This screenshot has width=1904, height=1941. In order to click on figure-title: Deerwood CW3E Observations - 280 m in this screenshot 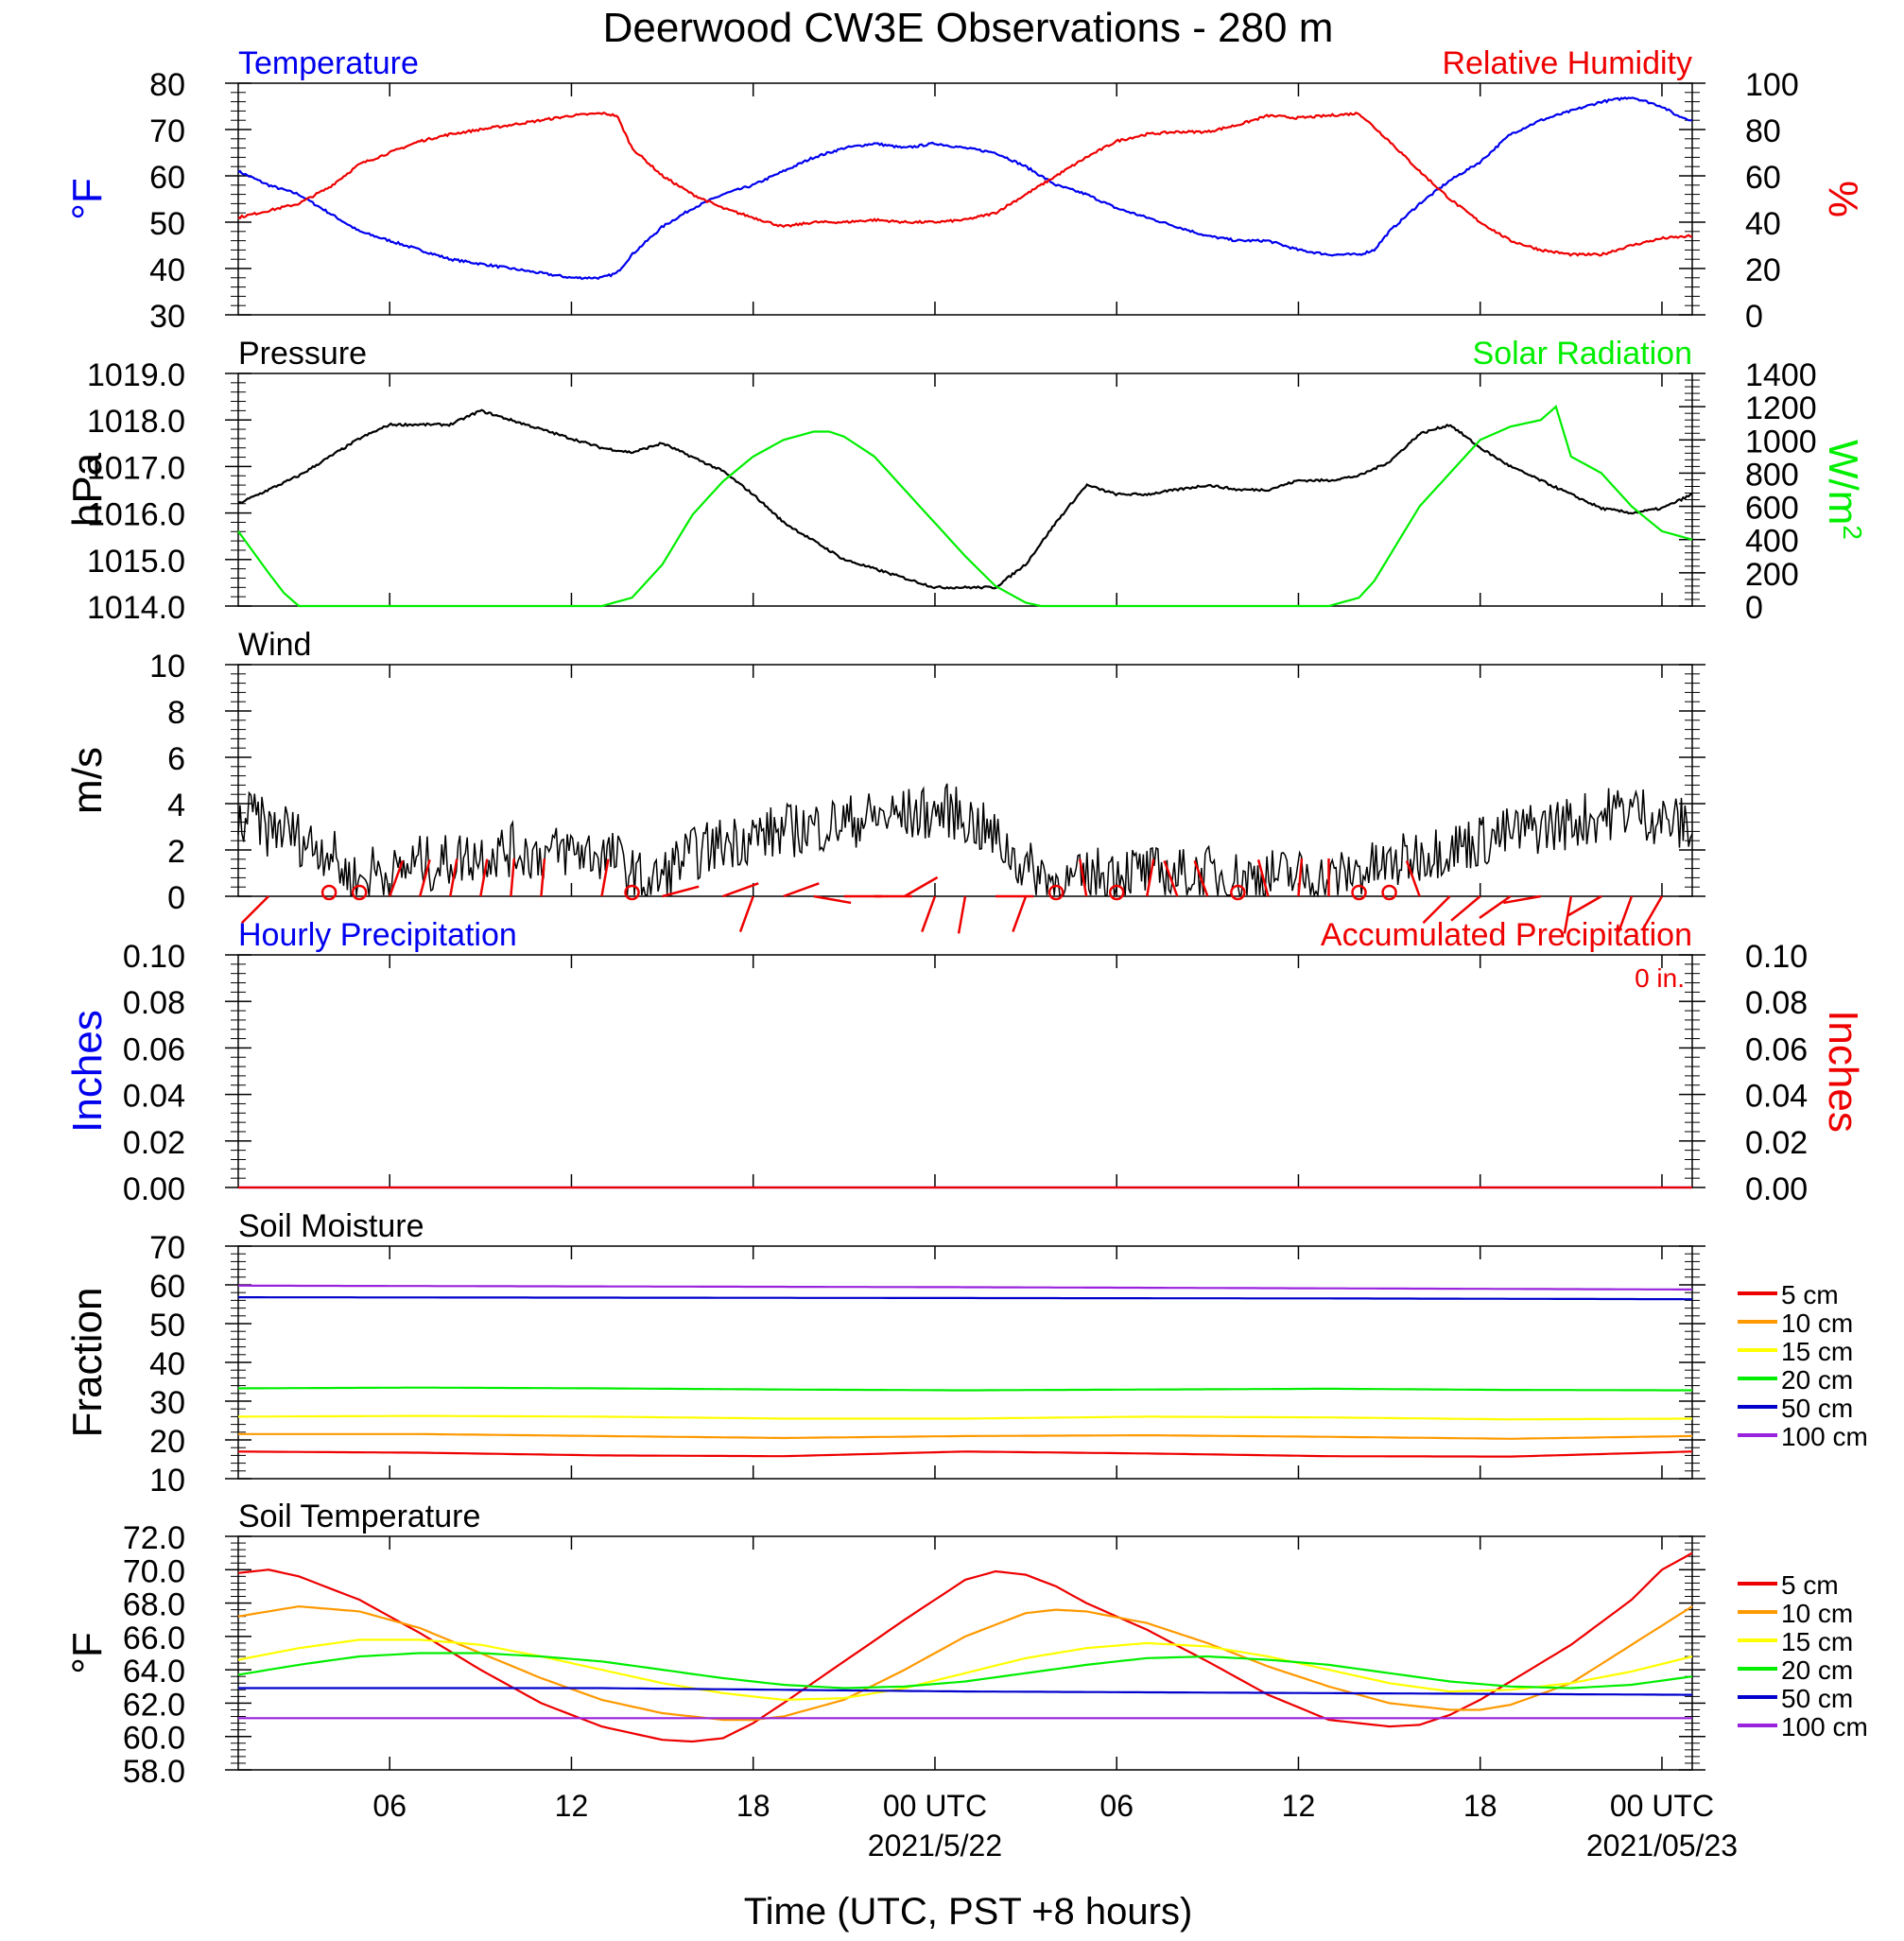, I will do `click(968, 28)`.